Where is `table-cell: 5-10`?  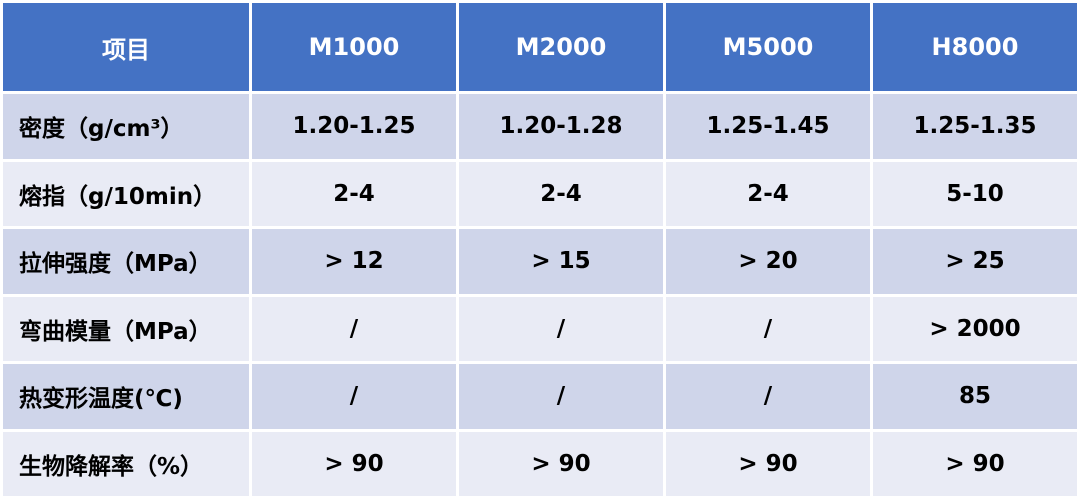 table-cell: 5-10 is located at coordinates (975, 193).